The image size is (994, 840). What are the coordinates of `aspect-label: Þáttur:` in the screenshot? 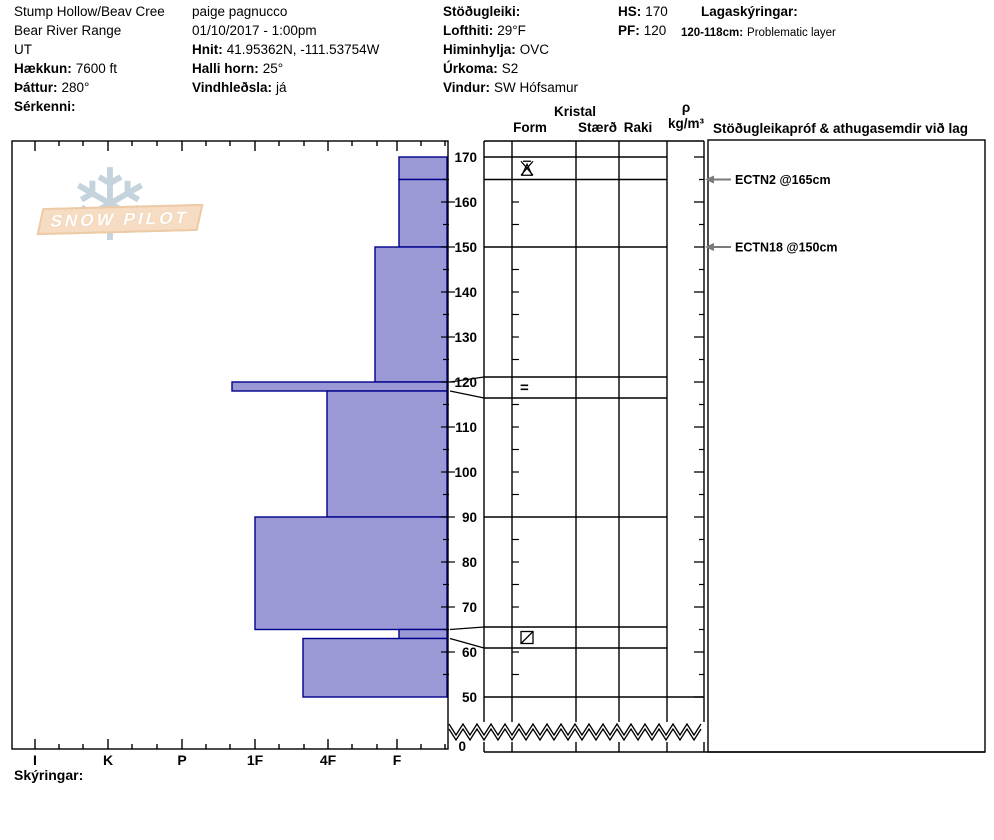 It's located at (36, 87).